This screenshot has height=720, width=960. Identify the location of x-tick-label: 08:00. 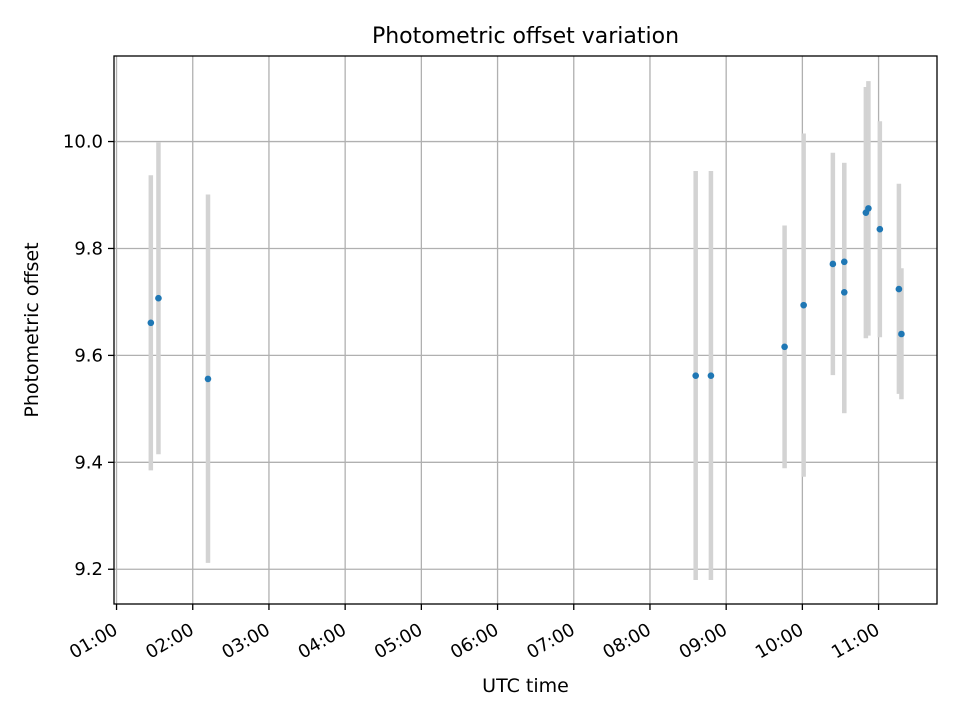
(626, 641).